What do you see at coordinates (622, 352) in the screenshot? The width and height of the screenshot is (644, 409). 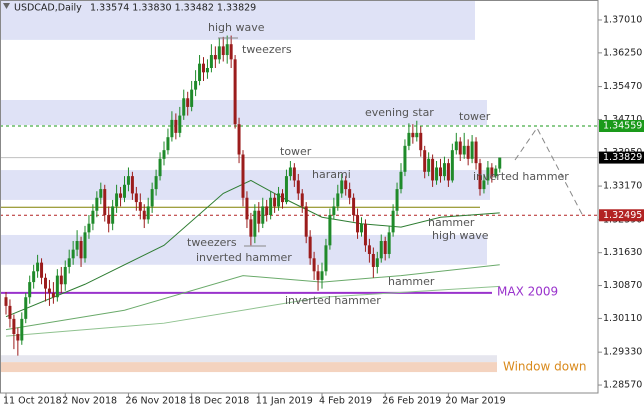 I see `y-tick-label: 1.29330` at bounding box center [622, 352].